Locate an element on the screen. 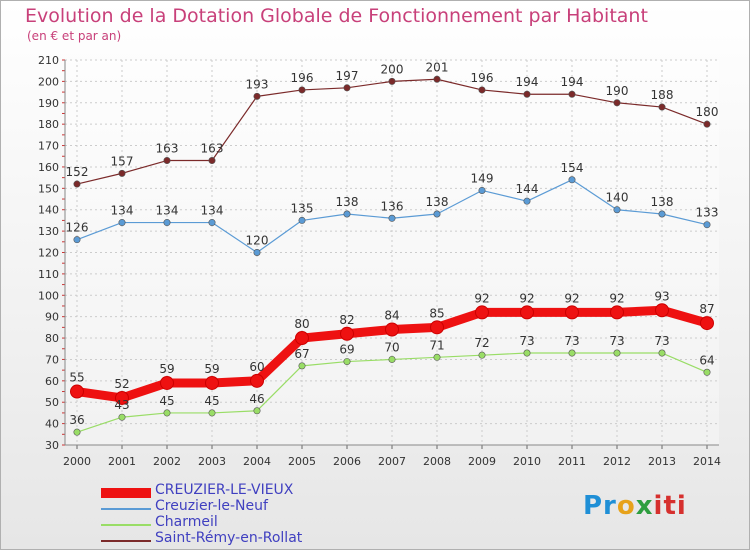  y-tick-label: 120 is located at coordinates (48, 253).